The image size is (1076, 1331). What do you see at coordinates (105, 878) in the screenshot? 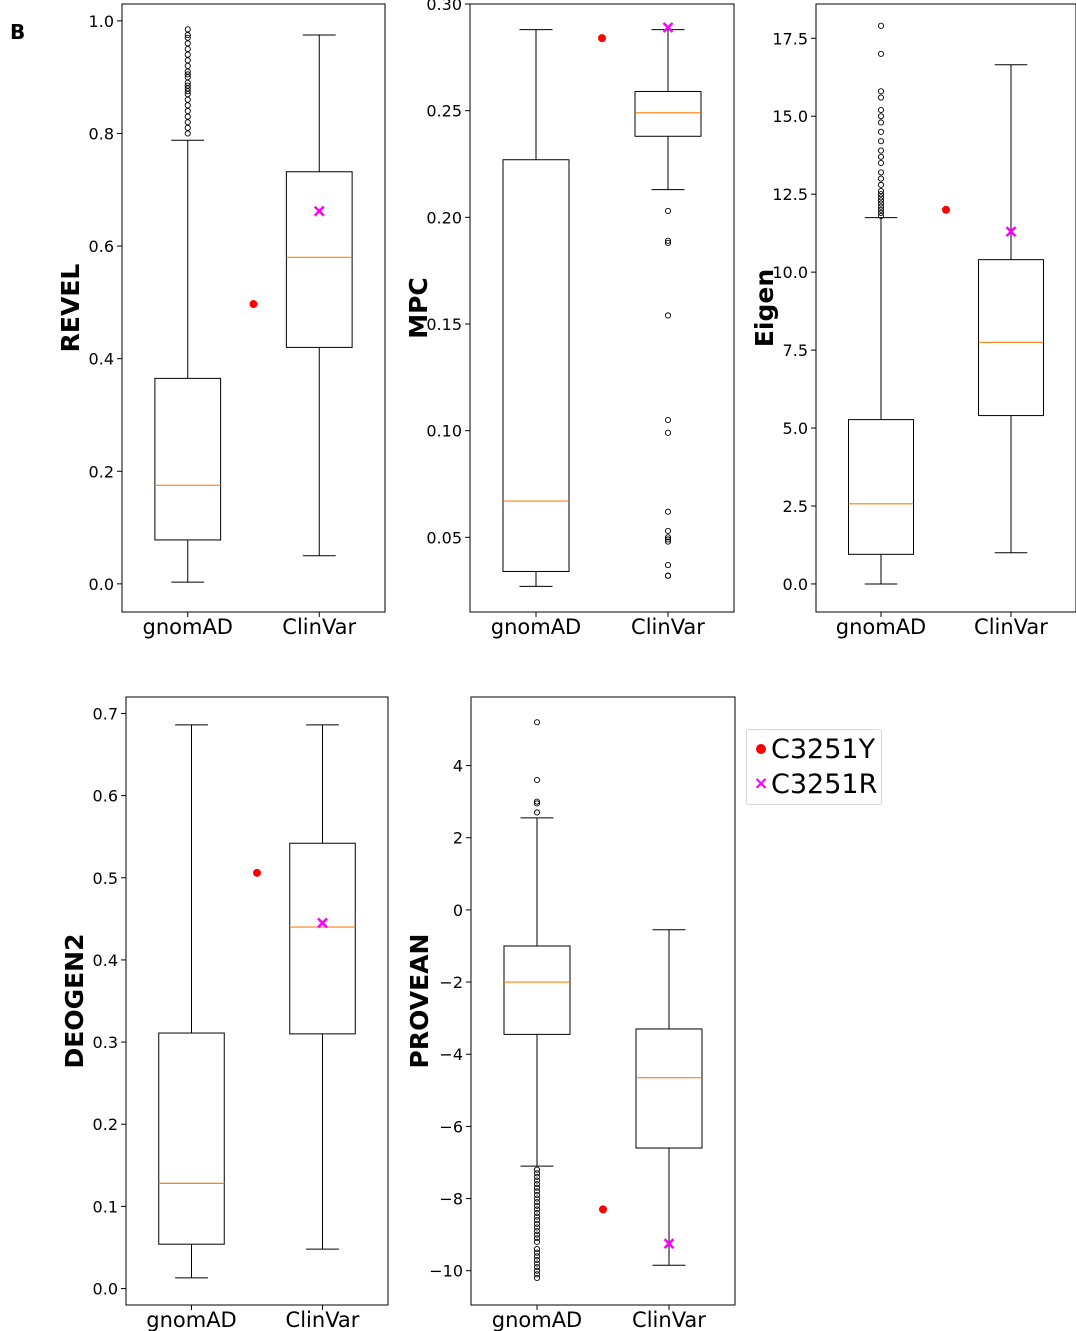
I see `chart4-ytick-label: 0.5` at bounding box center [105, 878].